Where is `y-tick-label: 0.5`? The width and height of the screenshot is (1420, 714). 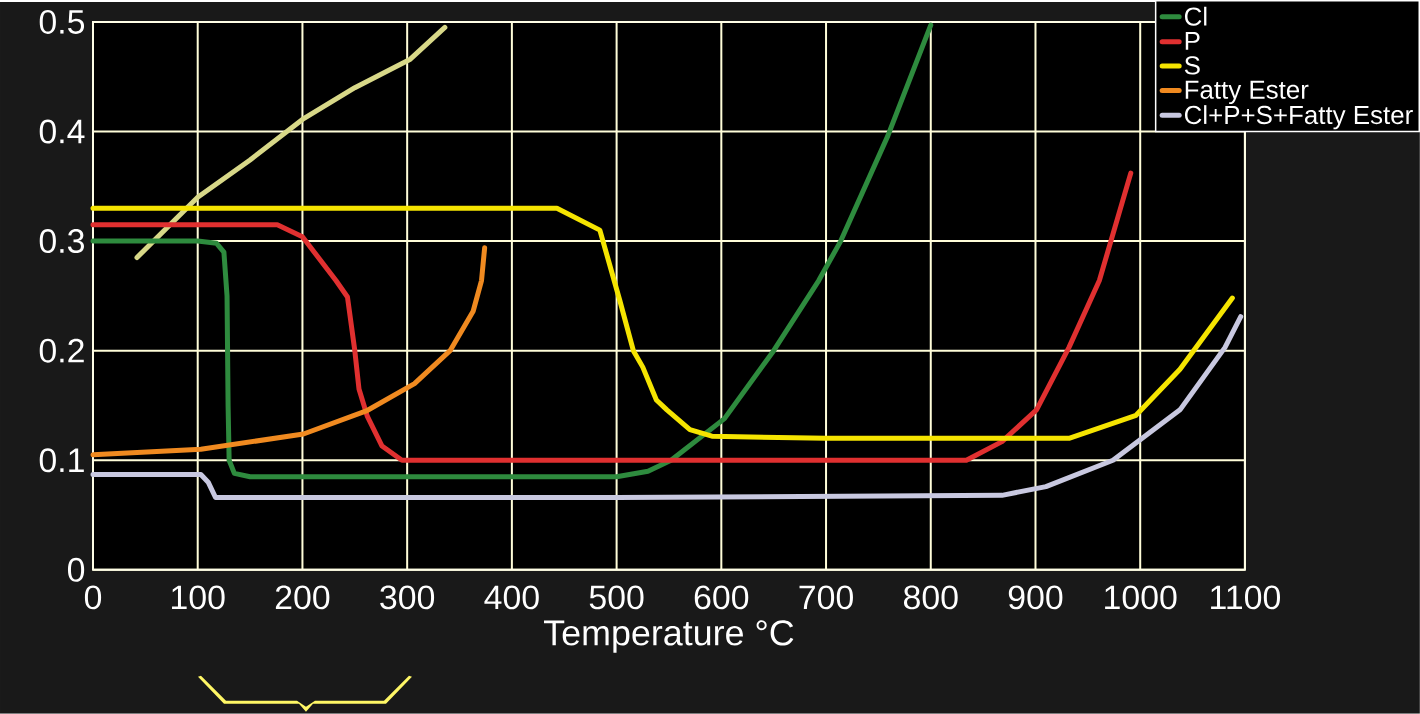 y-tick-label: 0.5 is located at coordinates (62, 21).